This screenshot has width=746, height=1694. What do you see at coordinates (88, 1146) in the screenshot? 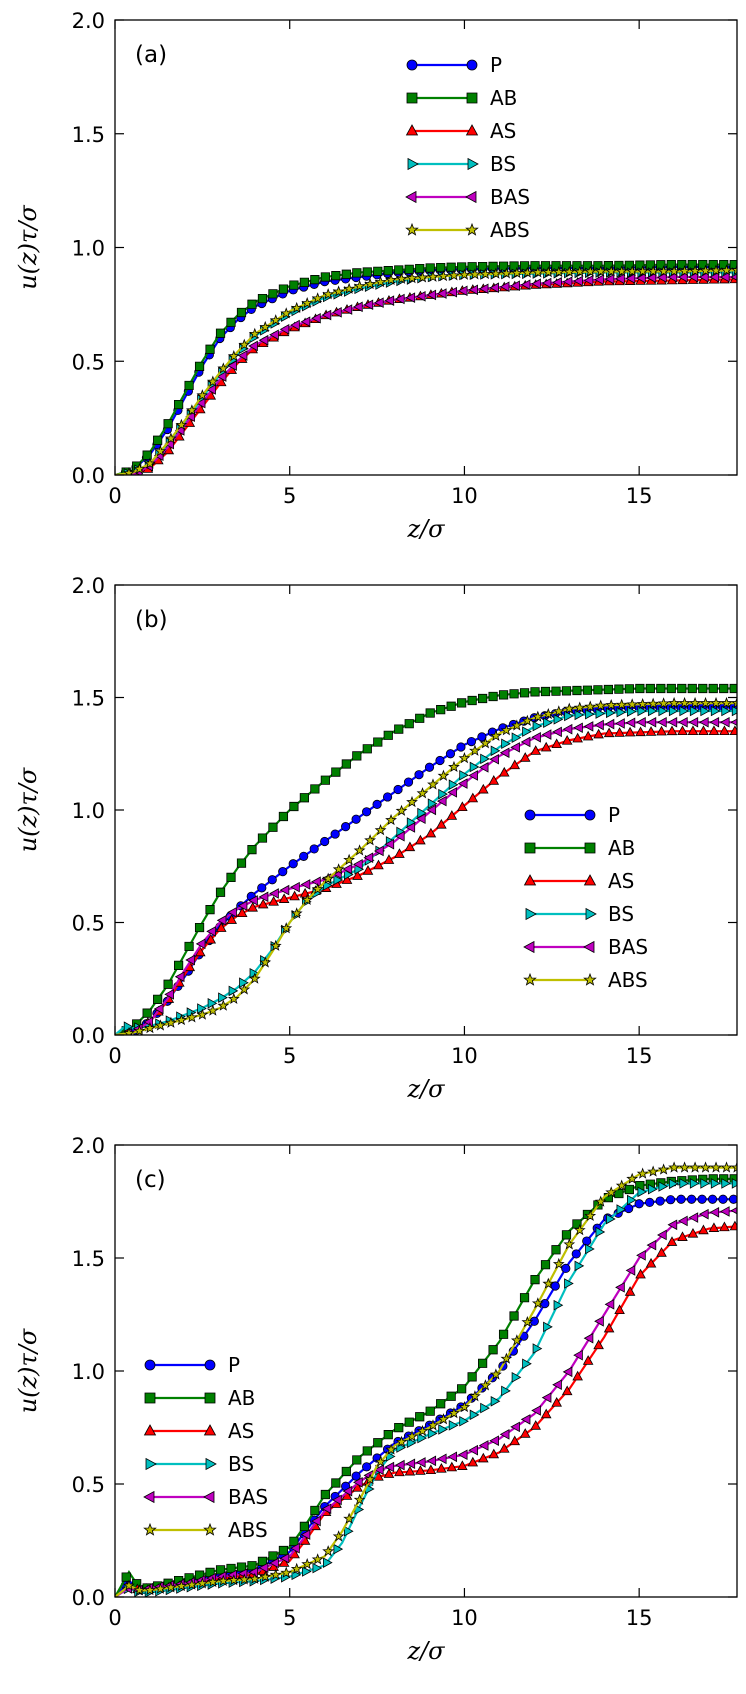
I see `y-tick-label: 2.0` at bounding box center [88, 1146].